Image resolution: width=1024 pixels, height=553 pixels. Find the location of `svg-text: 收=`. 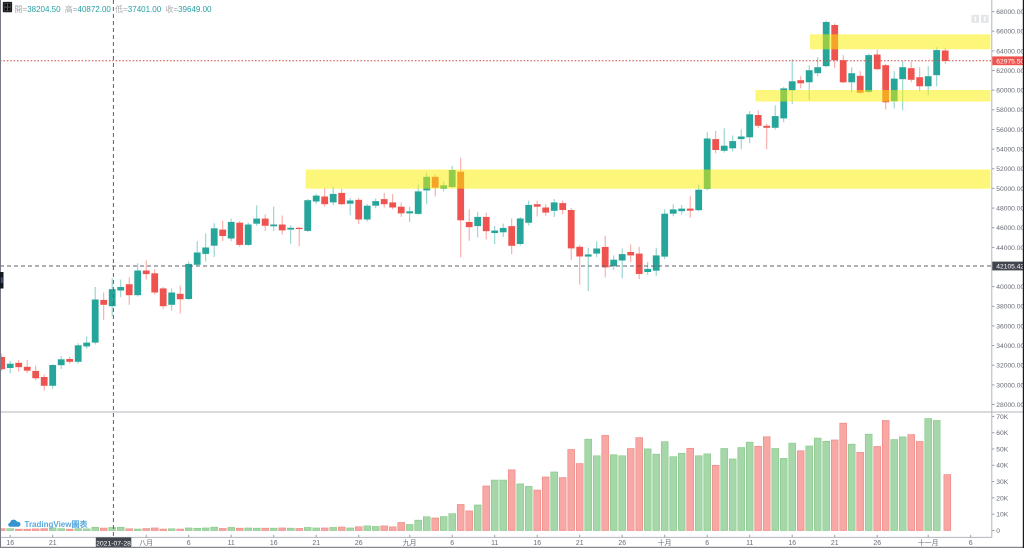

svg-text: 收= is located at coordinates (171, 9).